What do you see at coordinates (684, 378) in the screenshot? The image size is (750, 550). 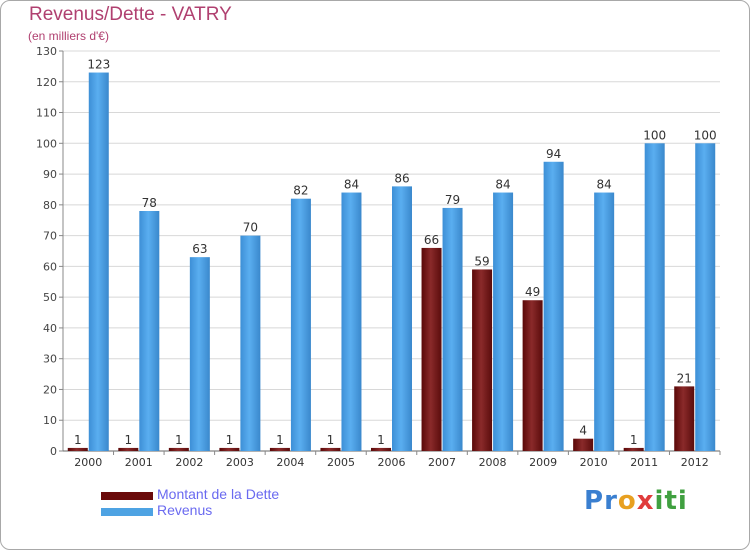 I see `data-label-dette: 21` at bounding box center [684, 378].